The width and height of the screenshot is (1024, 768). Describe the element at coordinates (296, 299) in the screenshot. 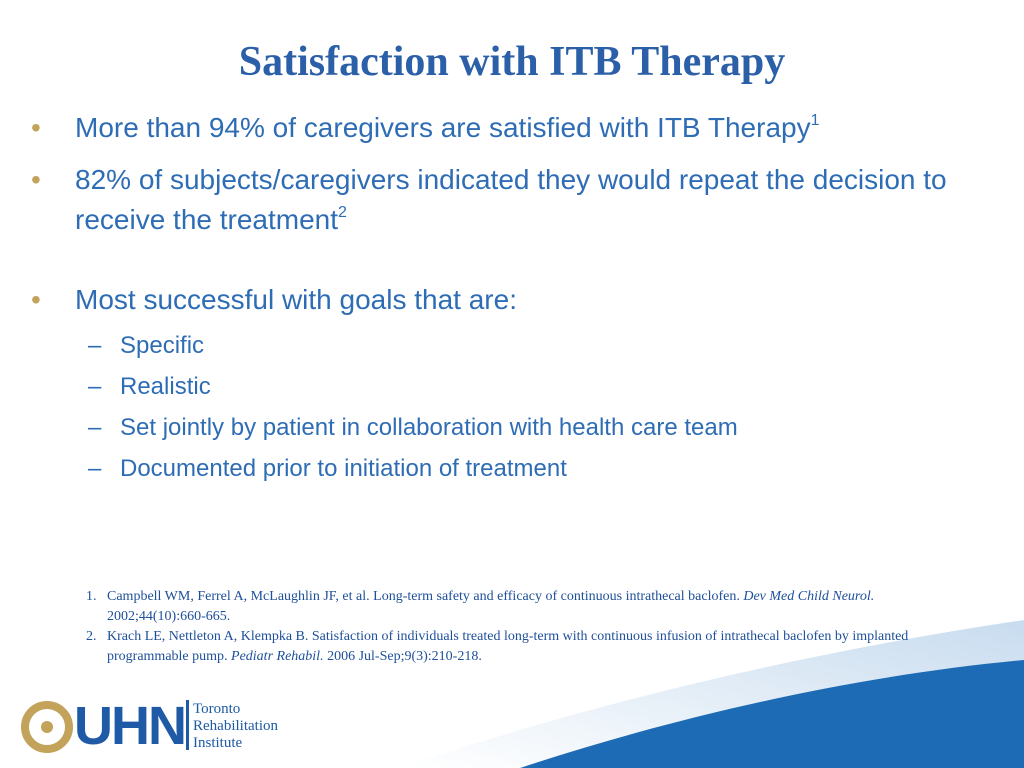

I see `bullet-text: Most successful with goals that are:` at that location.